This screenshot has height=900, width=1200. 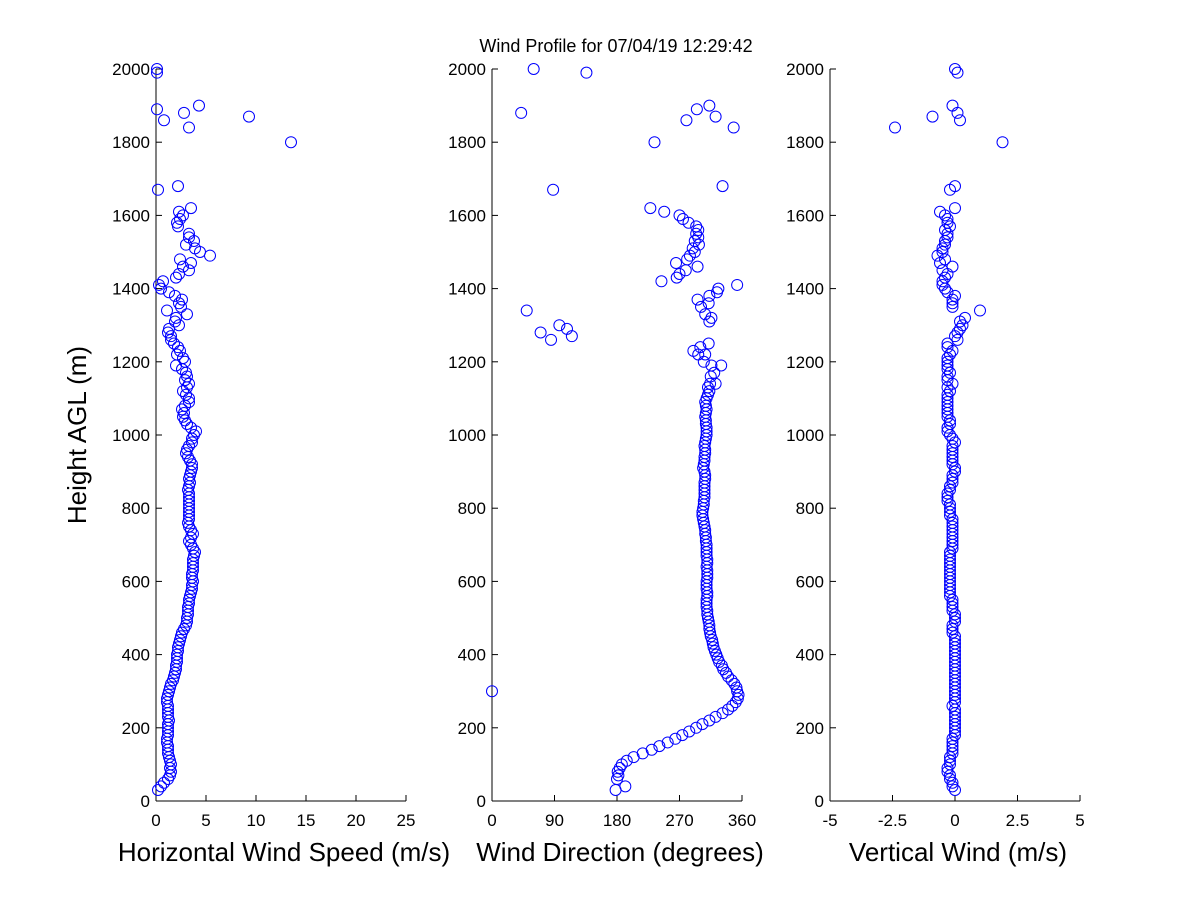 What do you see at coordinates (467, 215) in the screenshot?
I see `y-tick-label: 1600` at bounding box center [467, 215].